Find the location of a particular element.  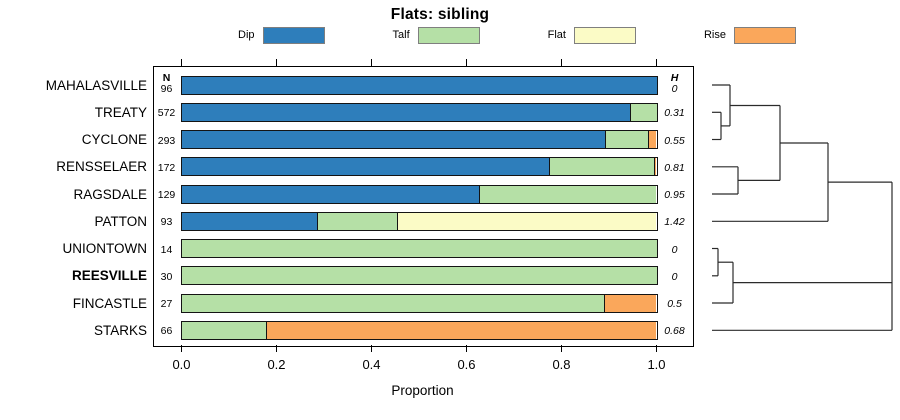

n-value: 93 is located at coordinates (166, 222).